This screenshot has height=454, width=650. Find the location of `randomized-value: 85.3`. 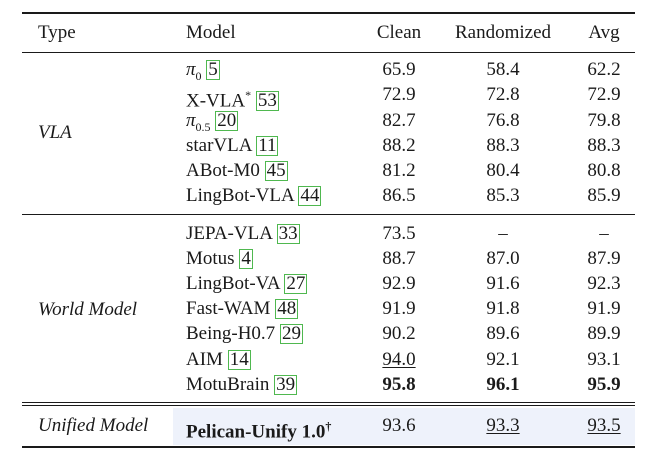

randomized-value: 85.3 is located at coordinates (503, 195).